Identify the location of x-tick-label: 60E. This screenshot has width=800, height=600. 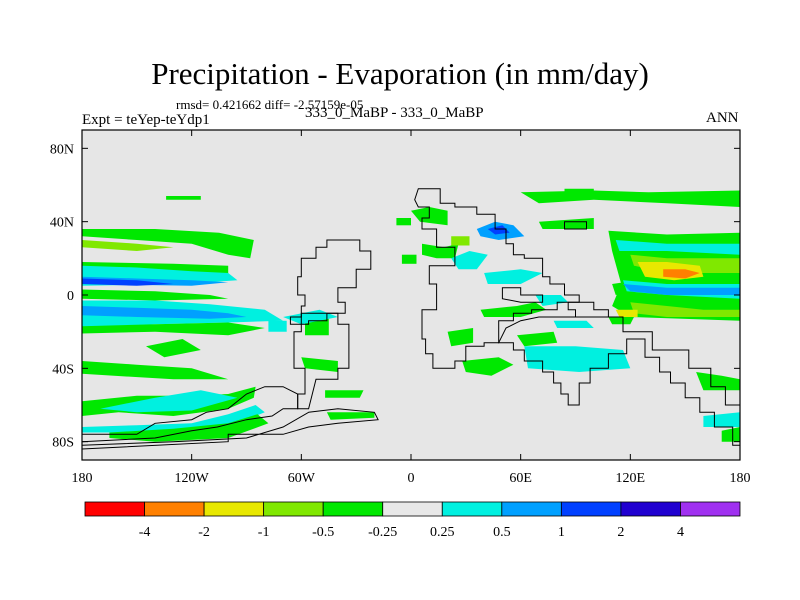
(520, 478).